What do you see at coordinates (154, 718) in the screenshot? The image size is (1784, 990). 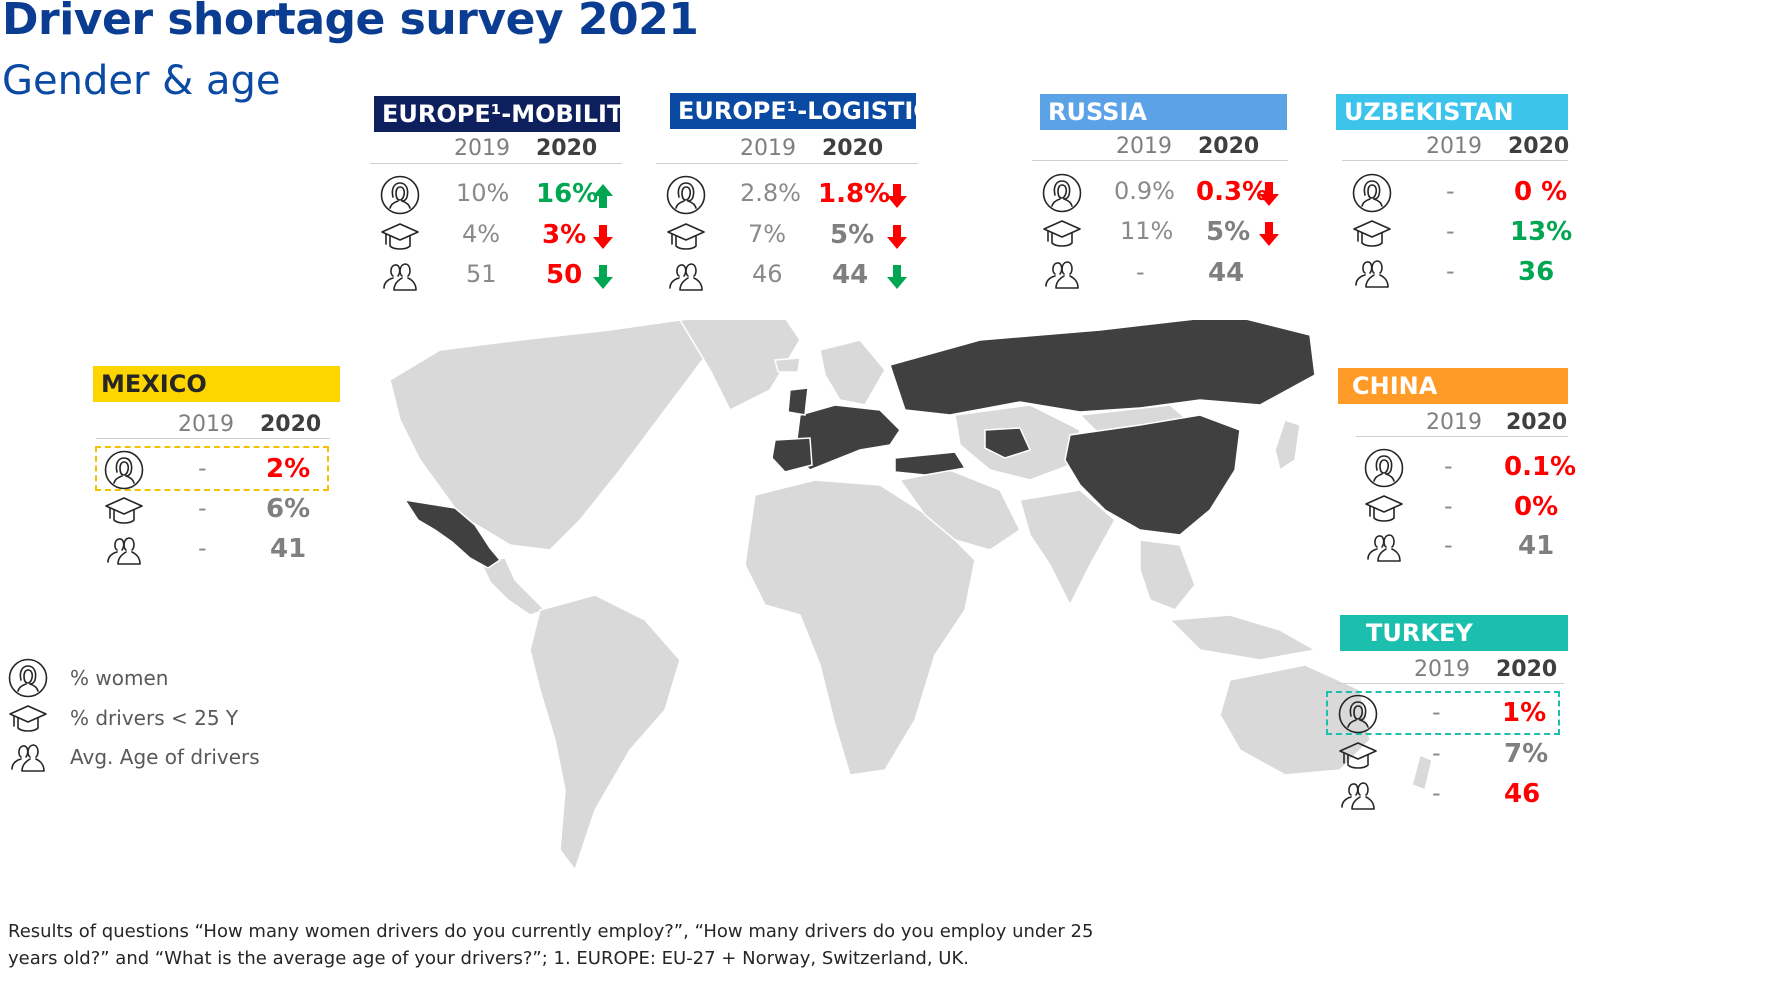 I see `legend-label: % drivers < 25 Y` at bounding box center [154, 718].